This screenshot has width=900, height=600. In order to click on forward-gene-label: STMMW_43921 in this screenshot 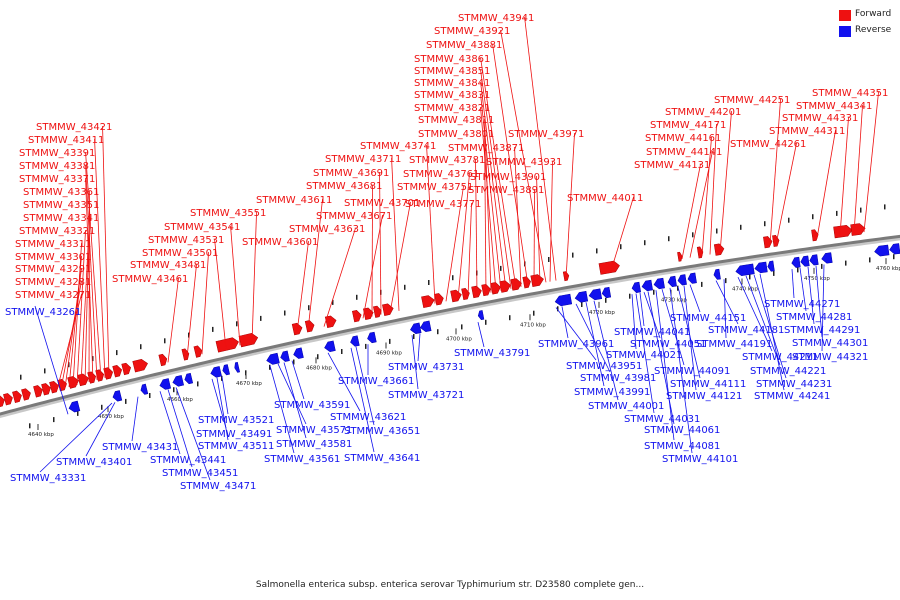, I will do `click(472, 31)`.